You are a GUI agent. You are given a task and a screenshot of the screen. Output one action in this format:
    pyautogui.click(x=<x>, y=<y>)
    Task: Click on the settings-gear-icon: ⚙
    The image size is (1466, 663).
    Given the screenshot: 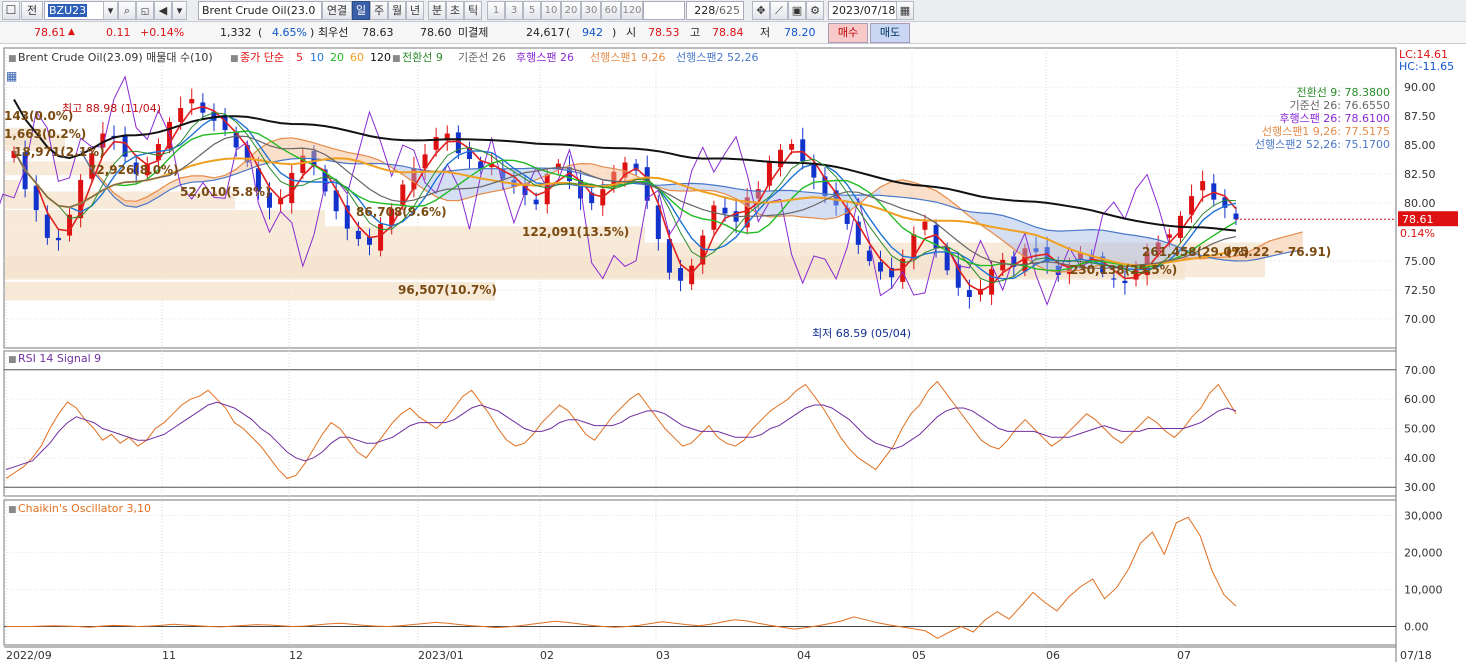 What is the action you would take?
    pyautogui.click(x=815, y=10)
    